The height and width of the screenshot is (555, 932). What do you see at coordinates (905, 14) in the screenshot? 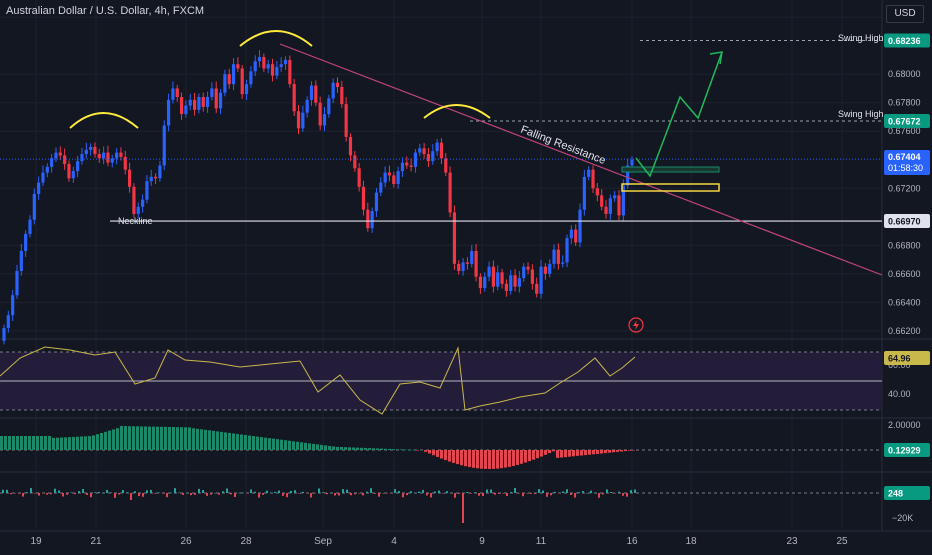
I see `currency-button: USD` at bounding box center [905, 14].